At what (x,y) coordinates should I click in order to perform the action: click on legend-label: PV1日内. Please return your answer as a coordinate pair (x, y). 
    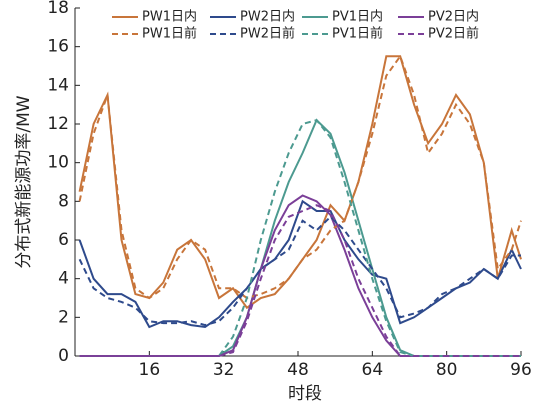
    Looking at the image, I should click on (357, 17).